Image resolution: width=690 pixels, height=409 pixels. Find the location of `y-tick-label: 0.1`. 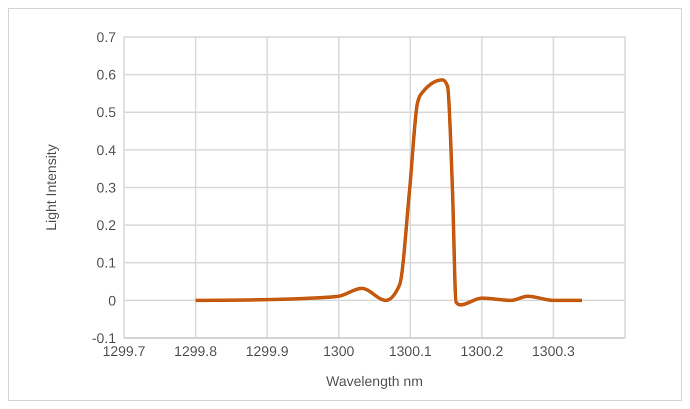

y-tick-label: 0.1 is located at coordinates (106, 262).